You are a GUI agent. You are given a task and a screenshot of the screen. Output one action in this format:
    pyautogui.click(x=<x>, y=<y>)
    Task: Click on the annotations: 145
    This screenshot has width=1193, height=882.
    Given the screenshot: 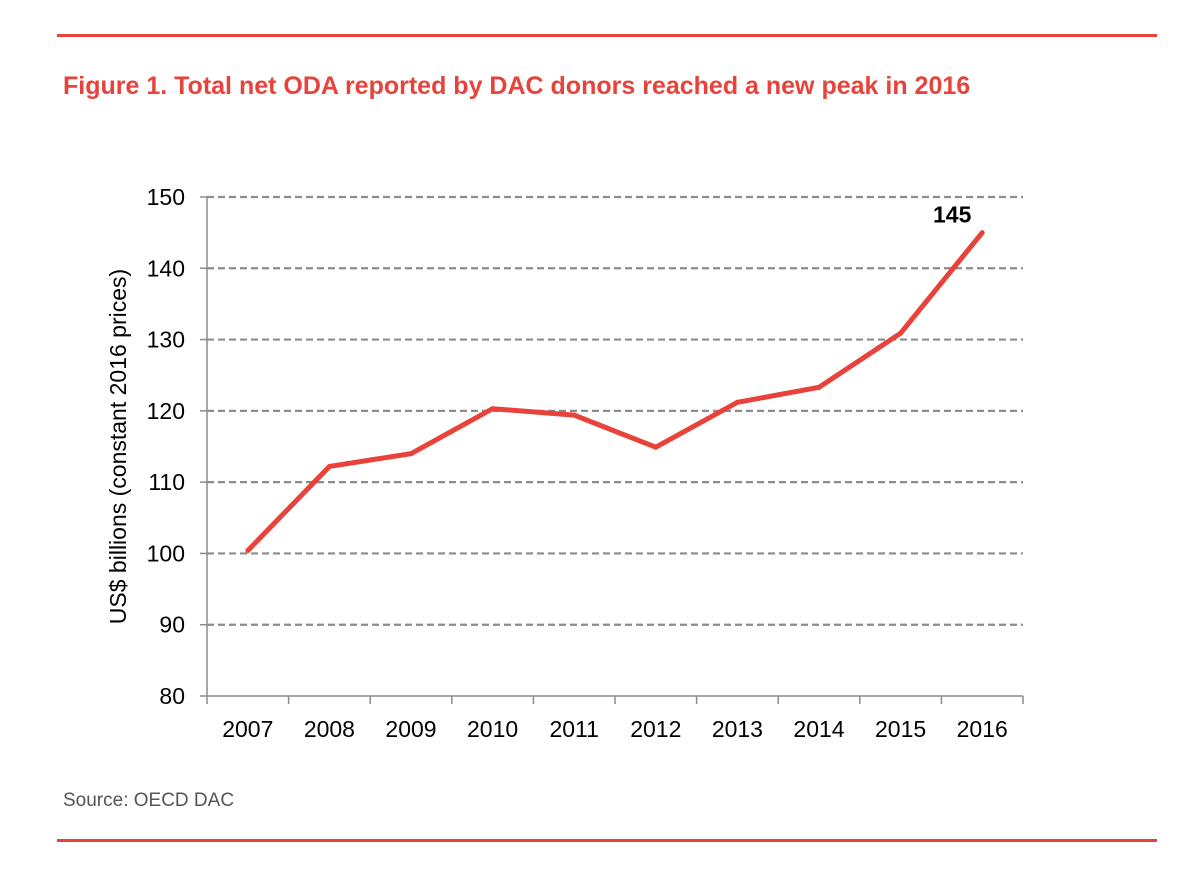 What is the action you would take?
    pyautogui.click(x=952, y=215)
    